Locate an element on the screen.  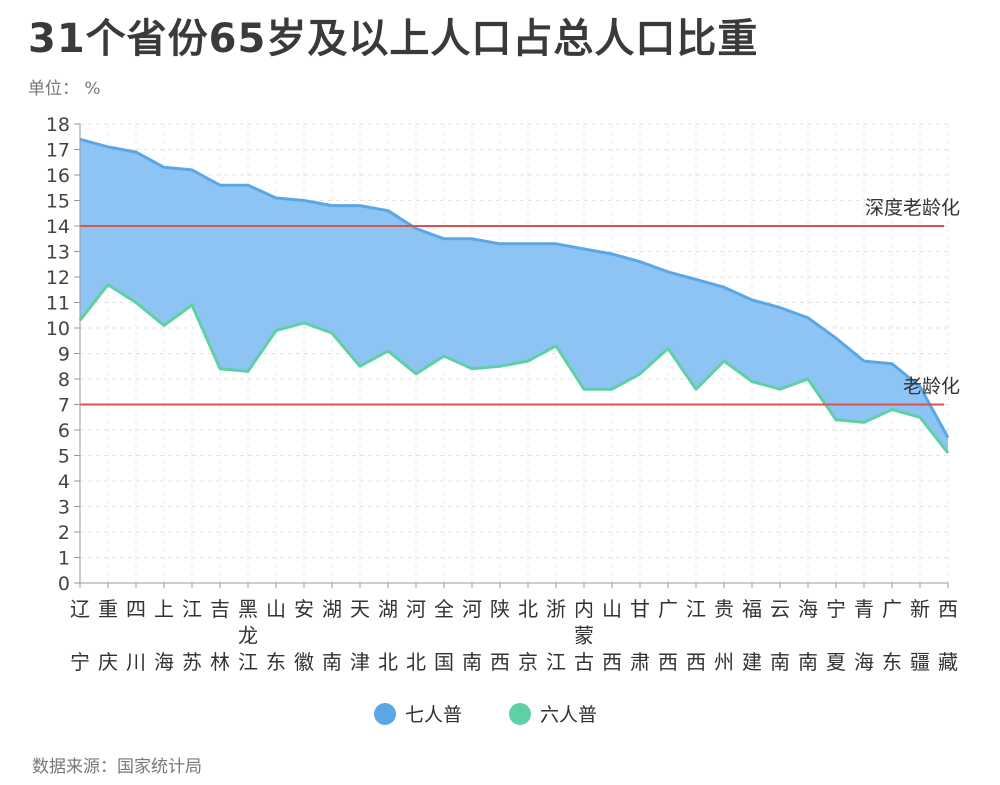
x-tick-label-line: 夏 is located at coordinates (836, 662).